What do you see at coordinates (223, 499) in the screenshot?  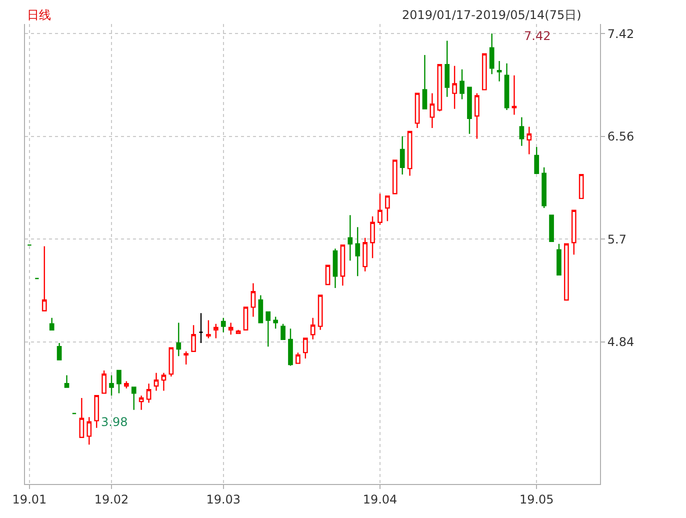 I see `x-tick-label: 19.03` at bounding box center [223, 499].